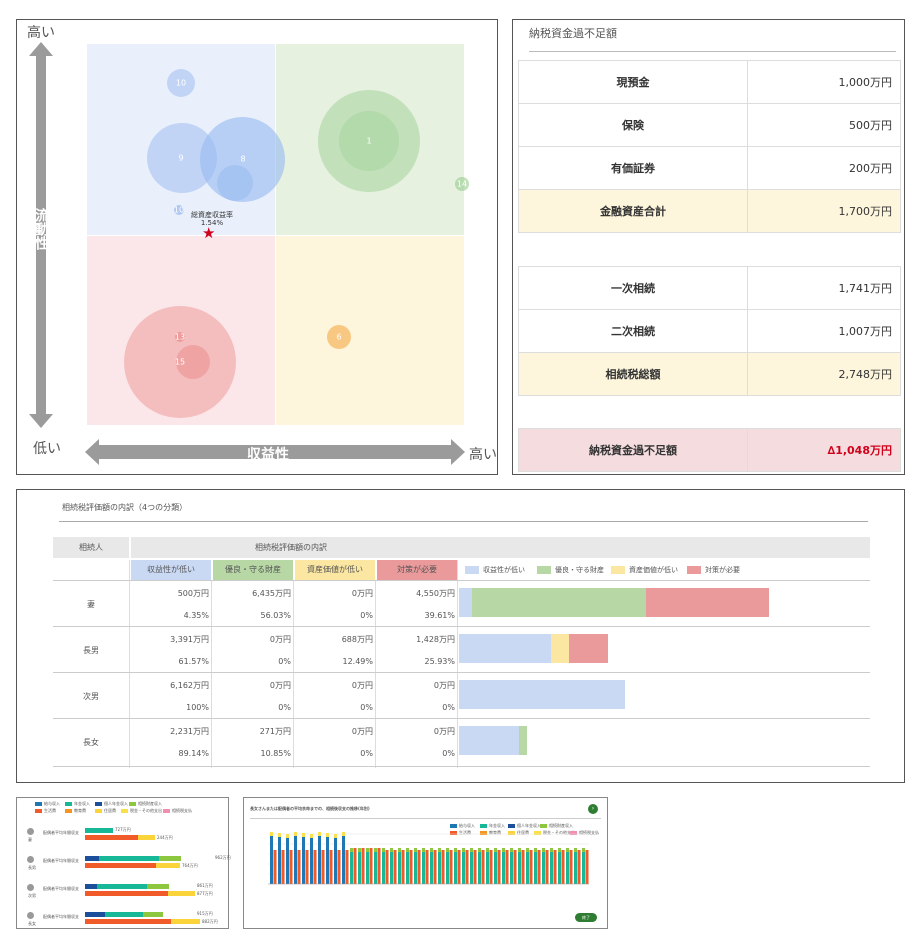 The width and height of the screenshot is (919, 945). What do you see at coordinates (47, 449) in the screenshot?
I see `y-axis-low-label: 低い` at bounding box center [47, 449].